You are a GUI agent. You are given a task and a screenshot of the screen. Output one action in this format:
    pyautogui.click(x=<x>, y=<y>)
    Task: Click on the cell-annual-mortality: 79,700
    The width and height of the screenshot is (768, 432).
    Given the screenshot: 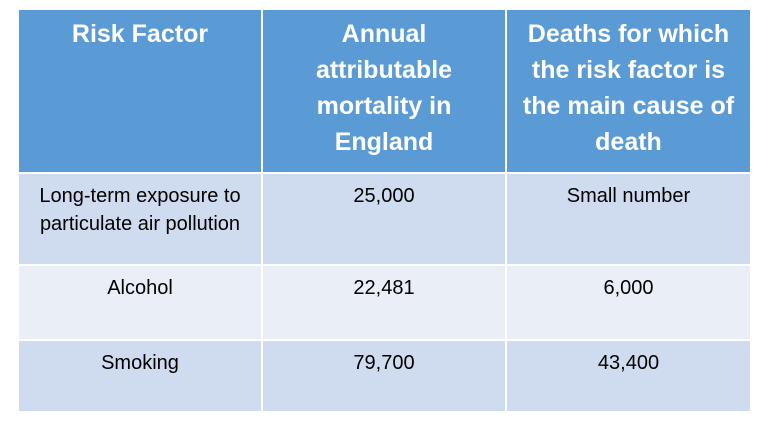 What is the action you would take?
    pyautogui.click(x=384, y=376)
    